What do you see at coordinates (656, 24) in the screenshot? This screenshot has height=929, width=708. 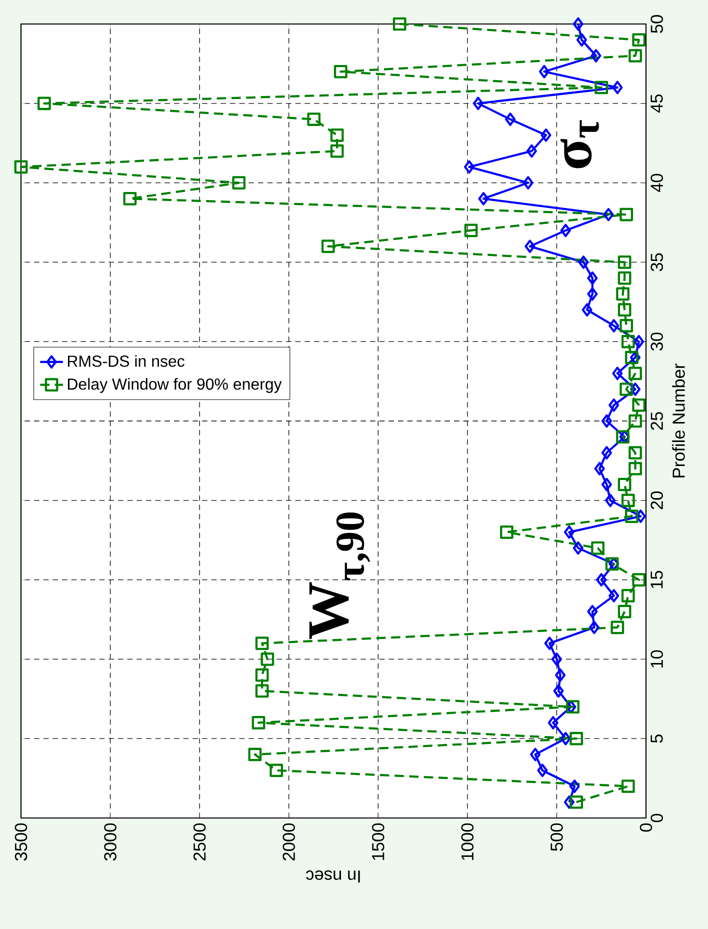 I see `y-tick-label: 50` at bounding box center [656, 24].